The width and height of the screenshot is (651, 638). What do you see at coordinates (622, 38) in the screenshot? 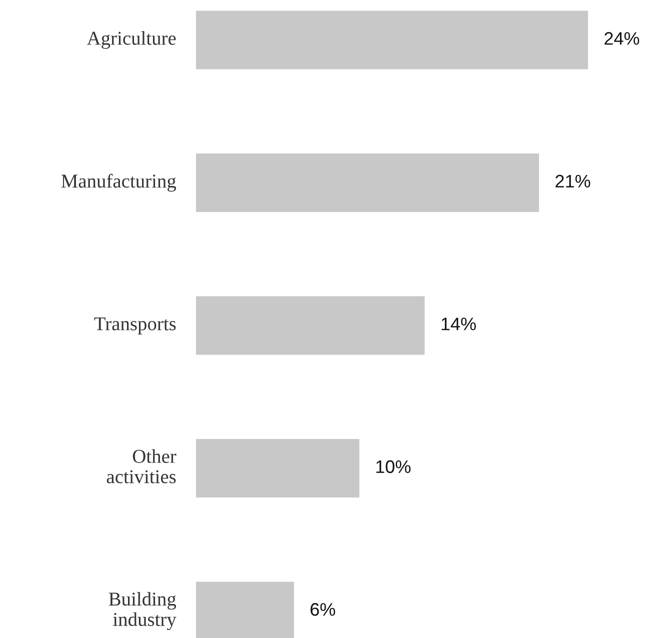
I see `data-label: 24%` at bounding box center [622, 38].